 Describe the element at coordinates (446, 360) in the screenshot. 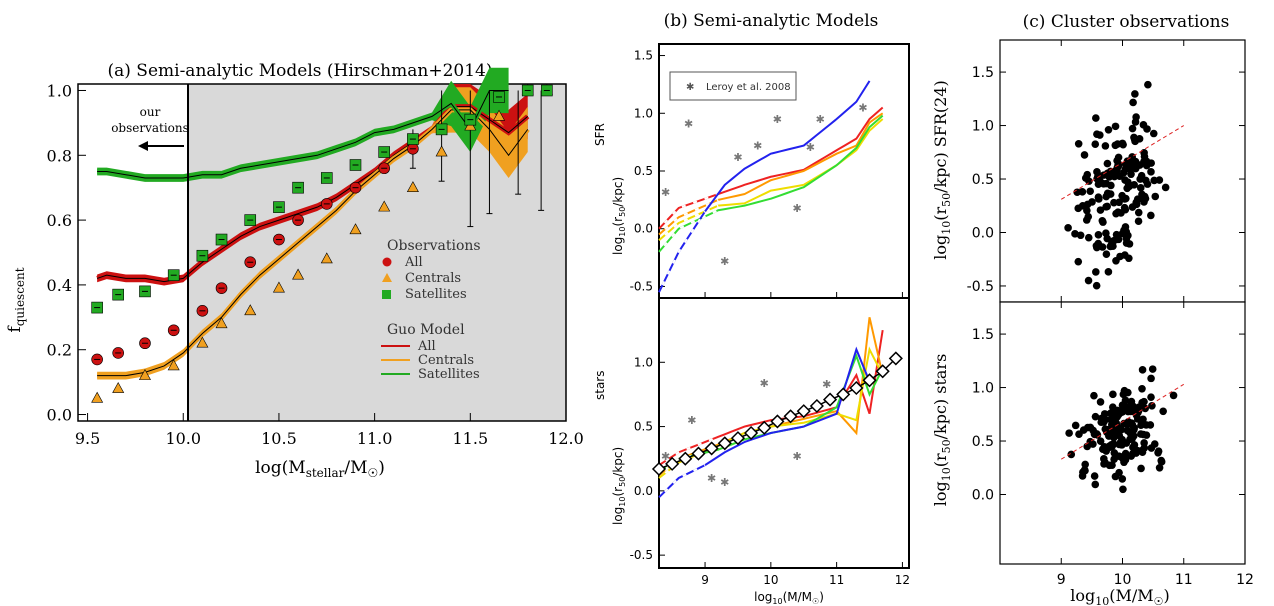

I see `legend-model-centrals: Centrals` at that location.